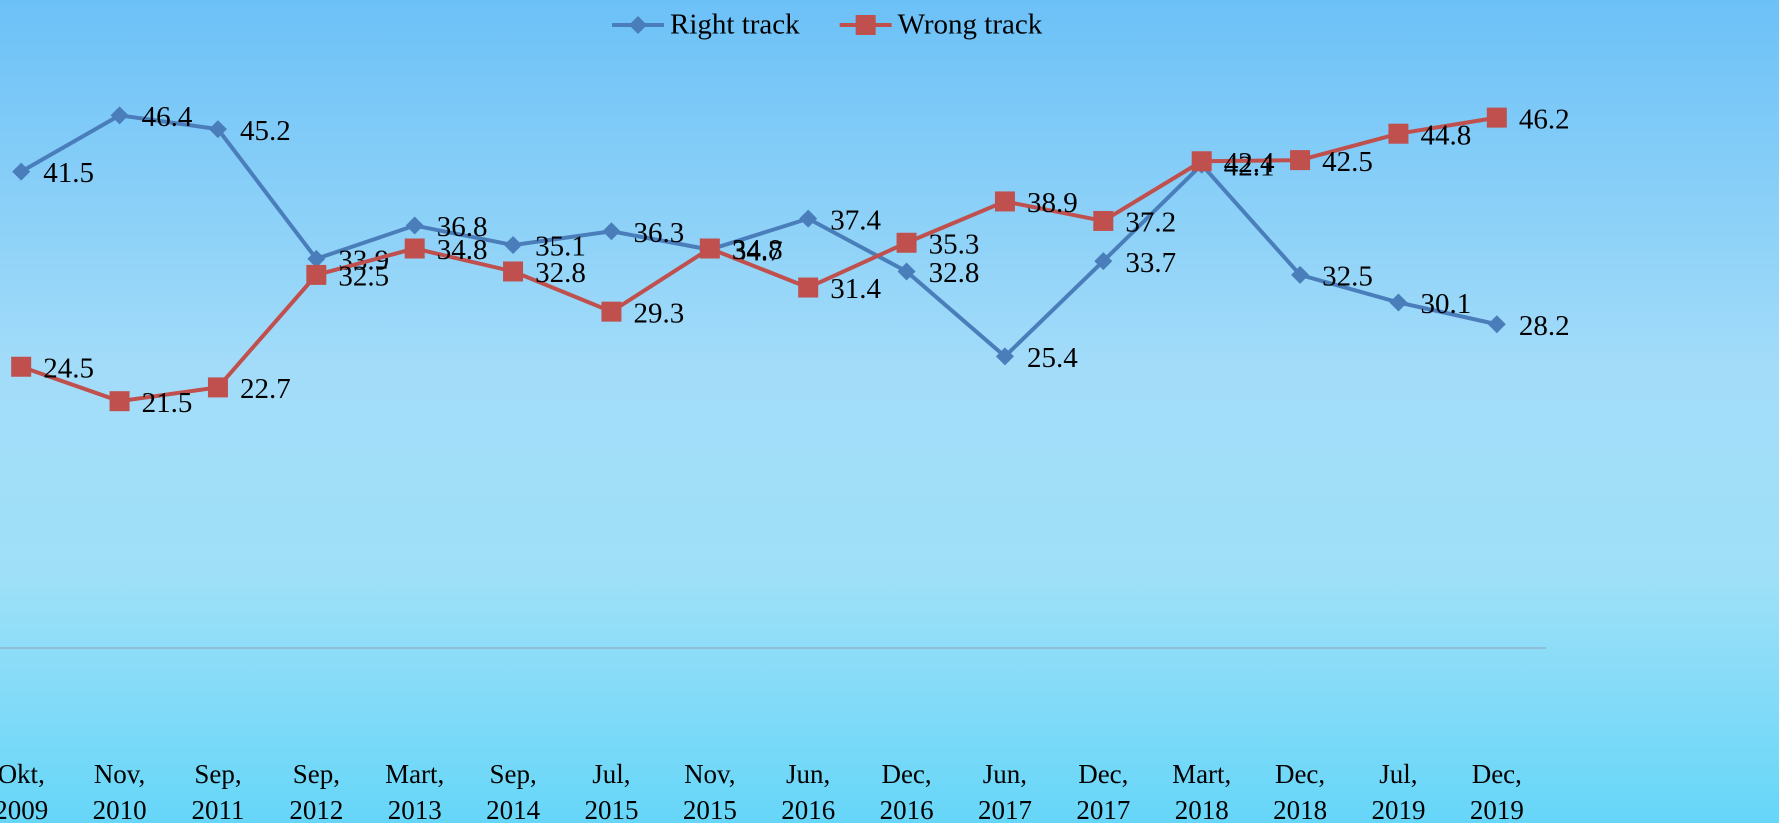 The height and width of the screenshot is (823, 1779). I want to click on x-tick-label: Nov, 2015, so click(709, 791).